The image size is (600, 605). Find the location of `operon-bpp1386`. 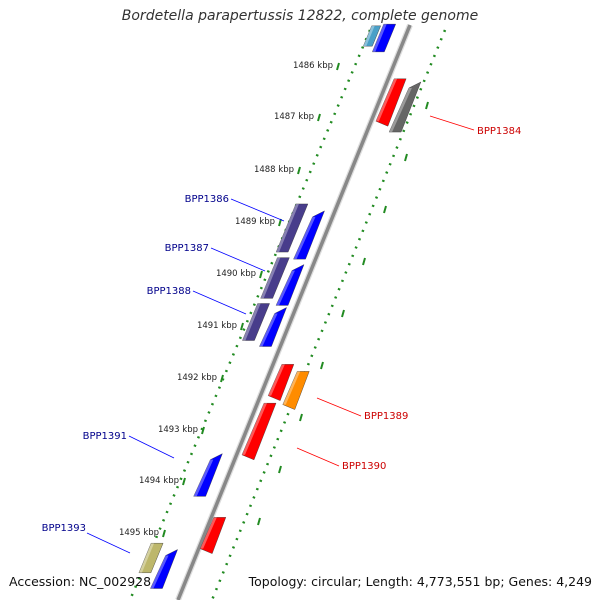

operon-bpp1386 is located at coordinates (292, 228).